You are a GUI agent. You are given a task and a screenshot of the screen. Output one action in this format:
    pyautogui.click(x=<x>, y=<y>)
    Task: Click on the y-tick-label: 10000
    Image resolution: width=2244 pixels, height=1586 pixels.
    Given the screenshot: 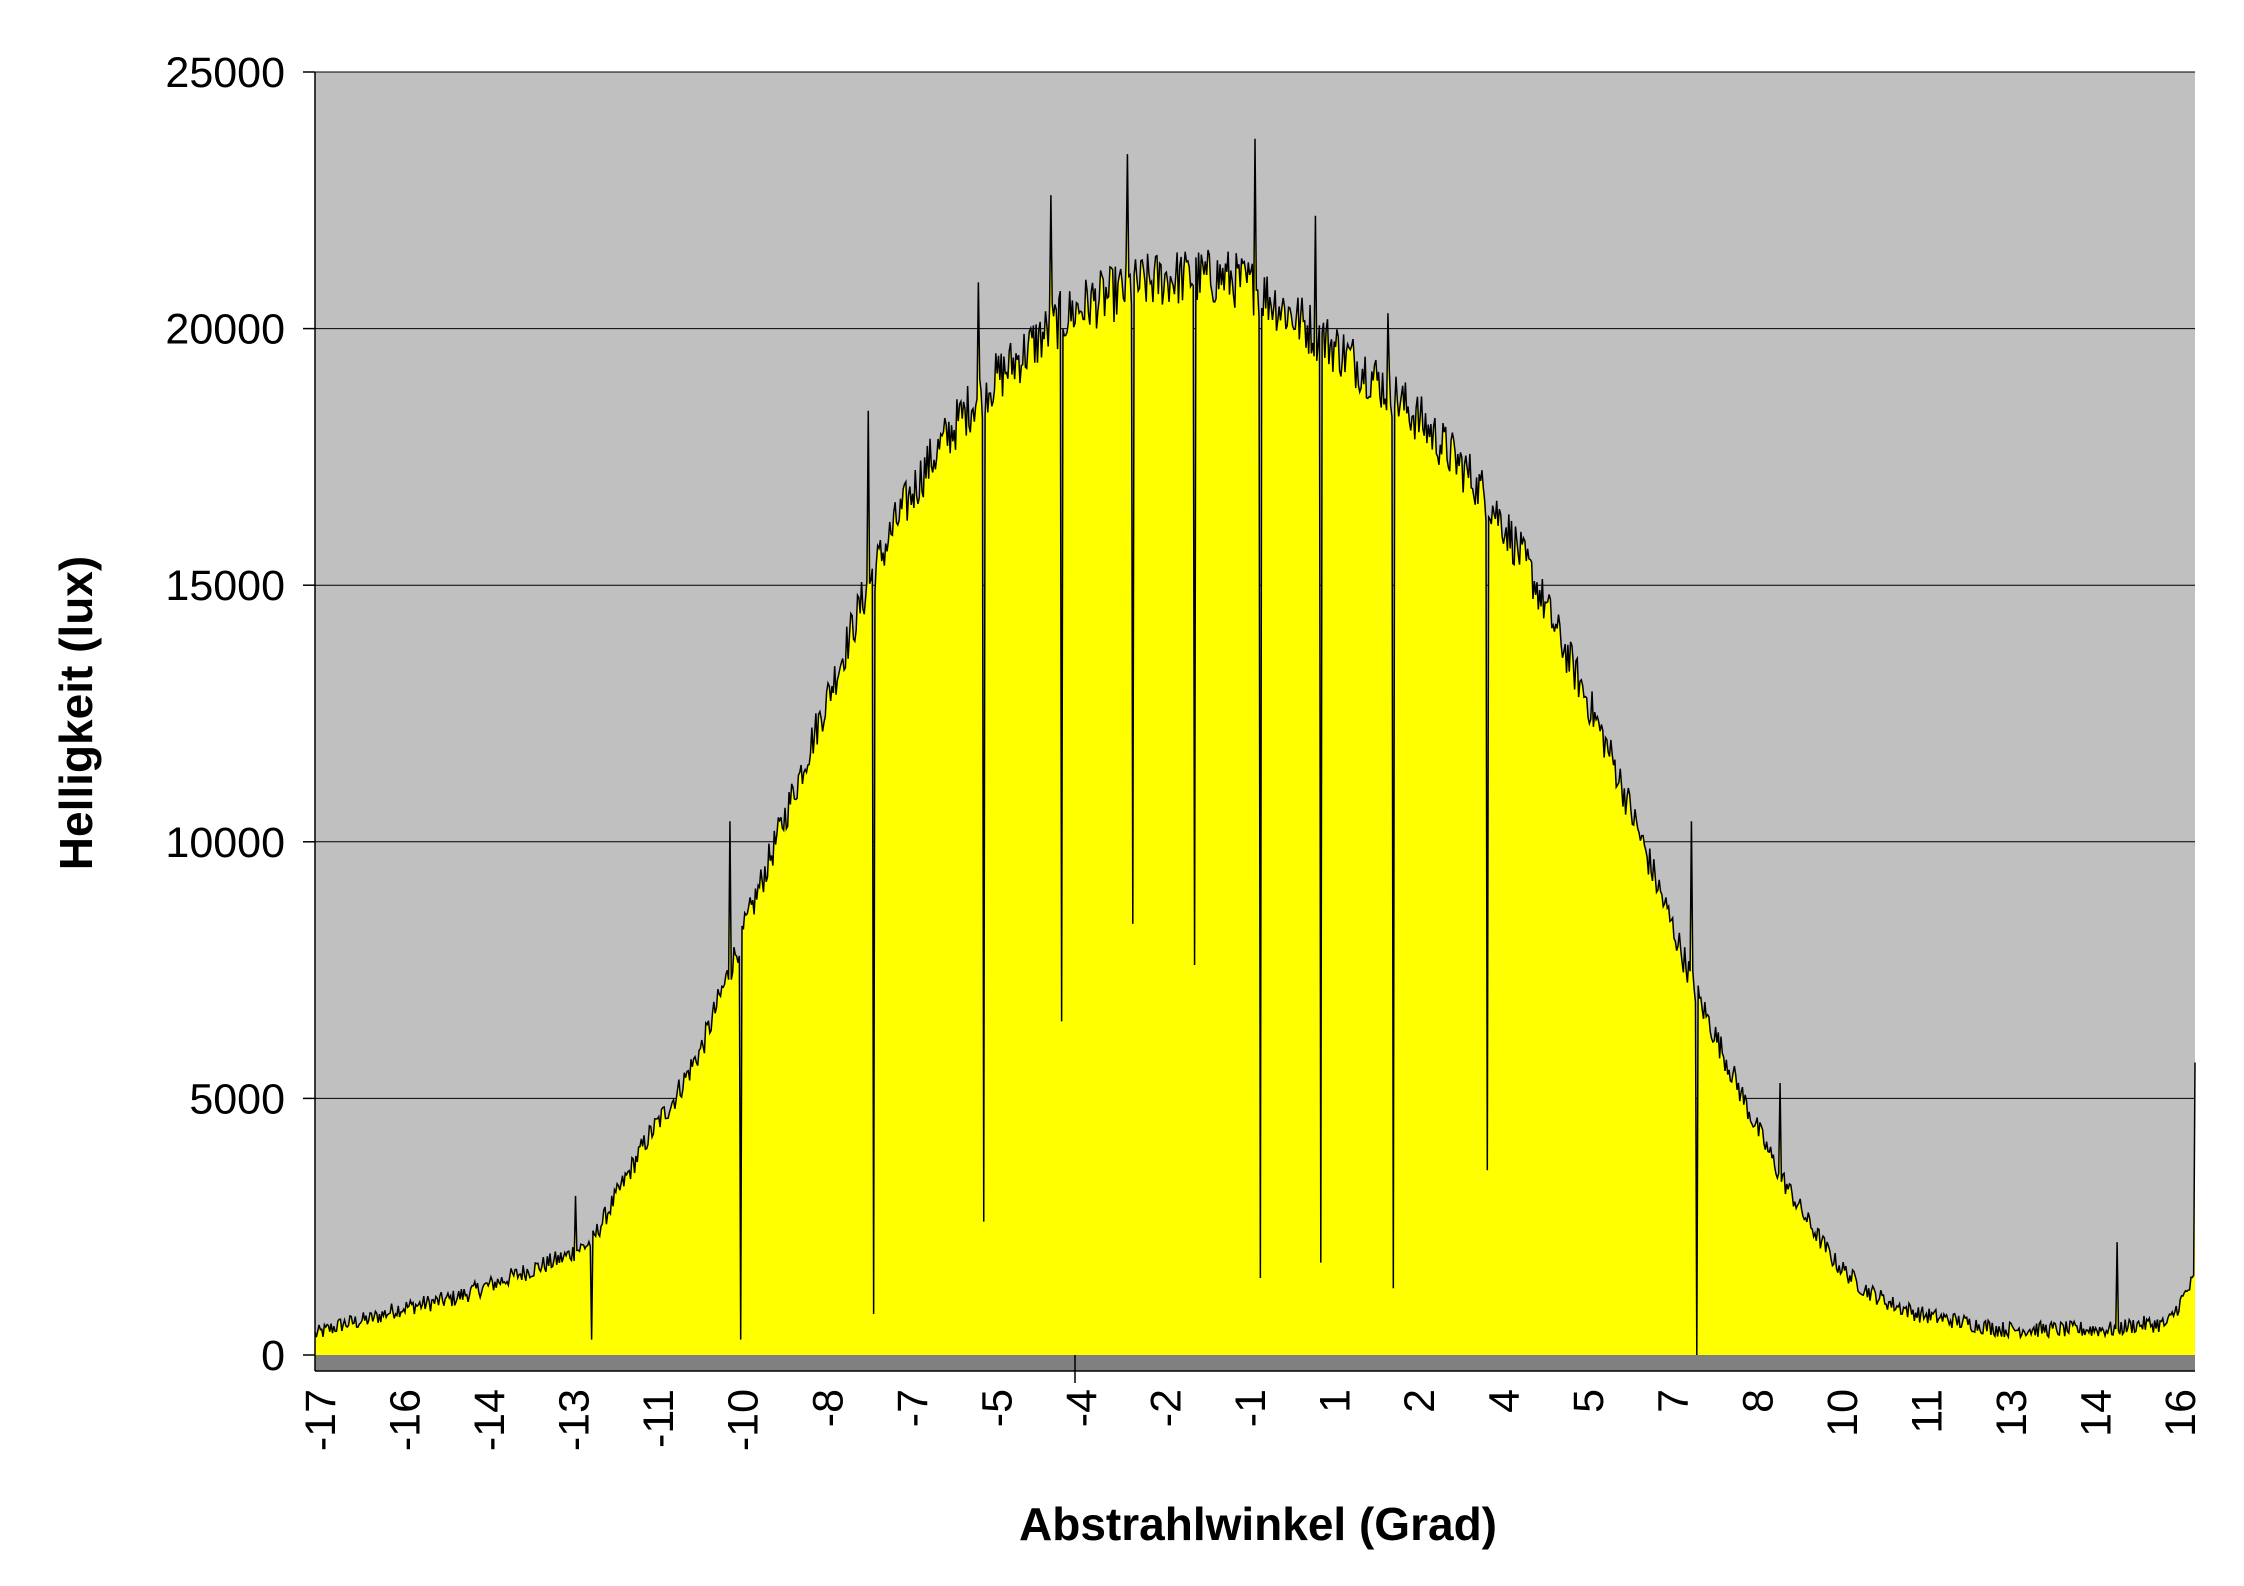 What is the action you would take?
    pyautogui.click(x=225, y=843)
    